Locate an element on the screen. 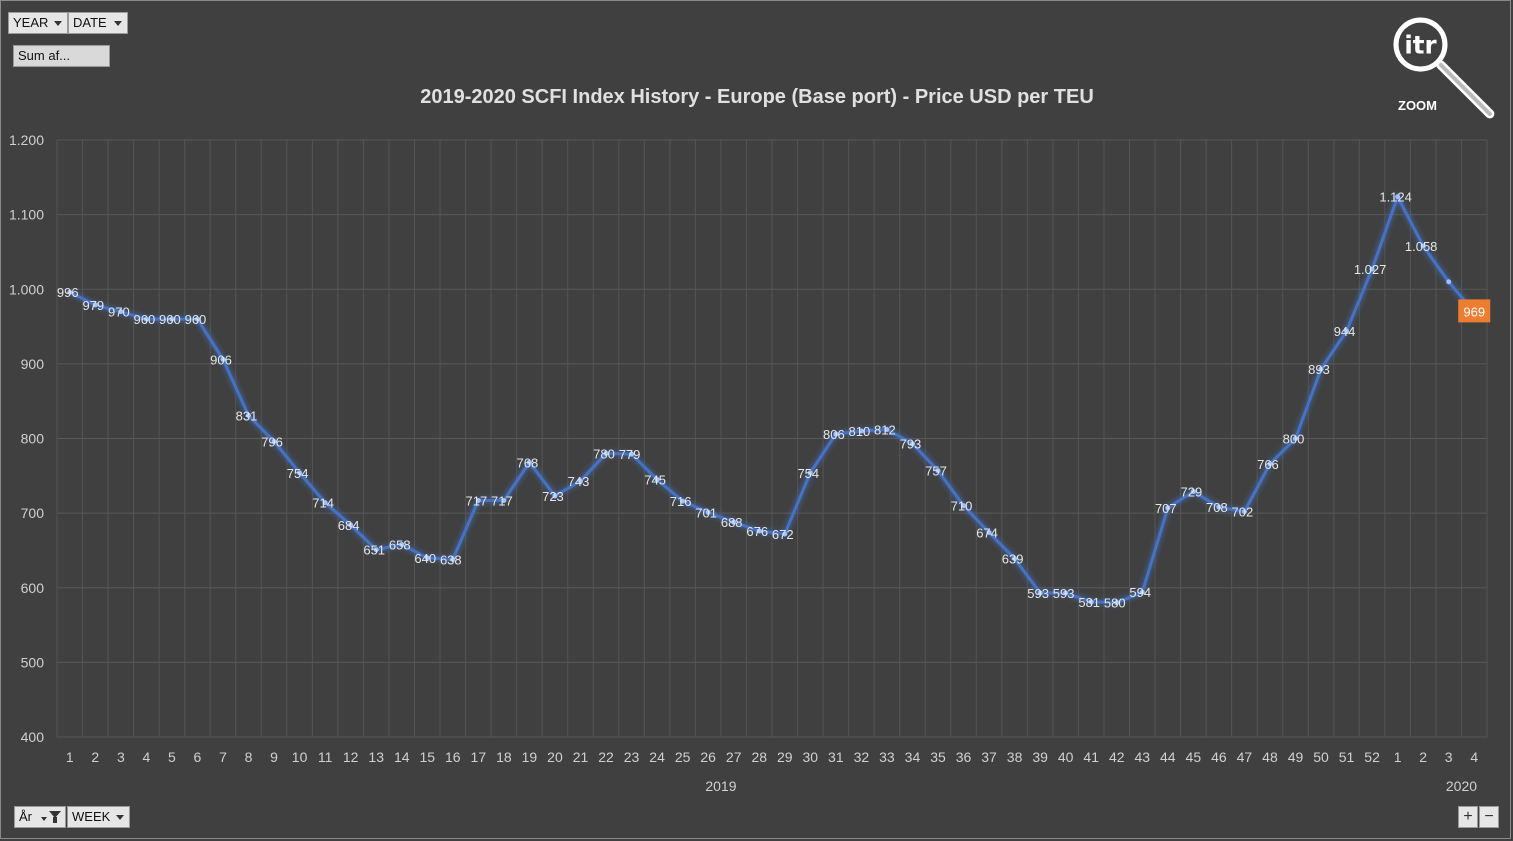  x-tick-label: 2 is located at coordinates (95, 757).